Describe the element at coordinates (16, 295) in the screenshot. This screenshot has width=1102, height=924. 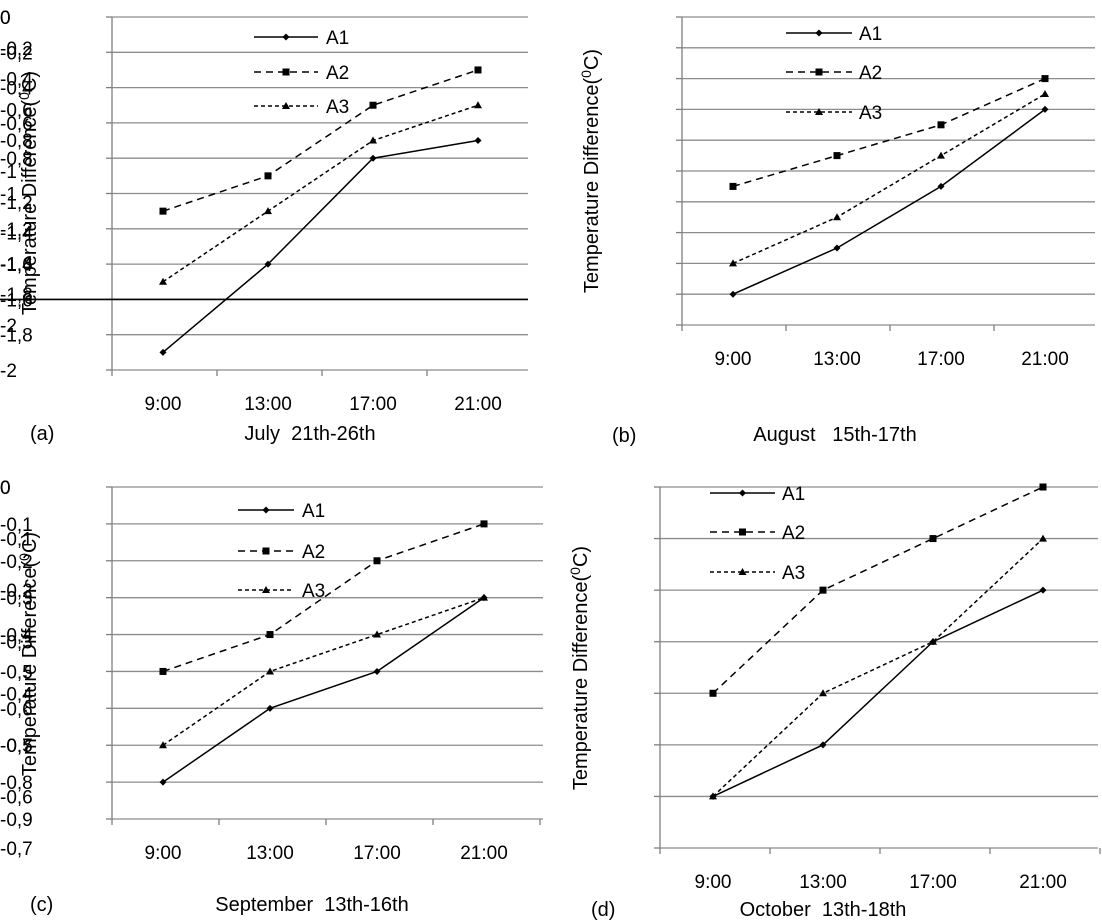
I see `y-tick-label: -1,8` at that location.